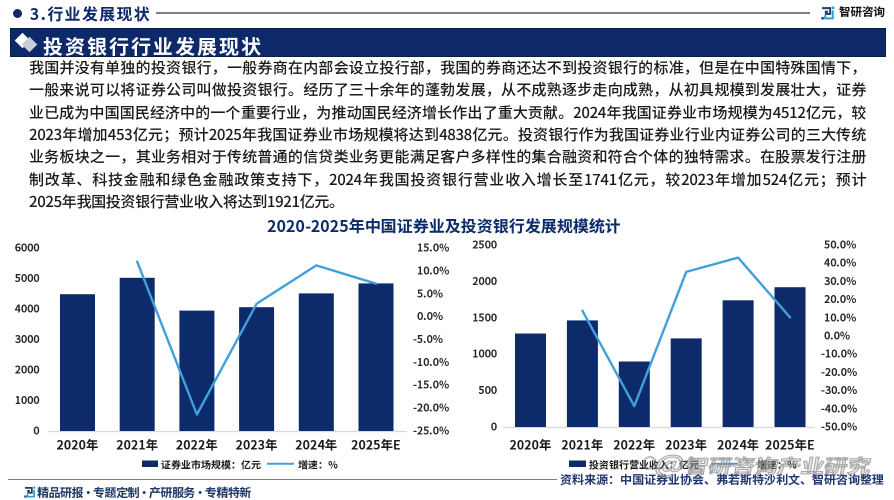  I want to click on svg-text: 投资银行营业收入：亿元, so click(644, 464).